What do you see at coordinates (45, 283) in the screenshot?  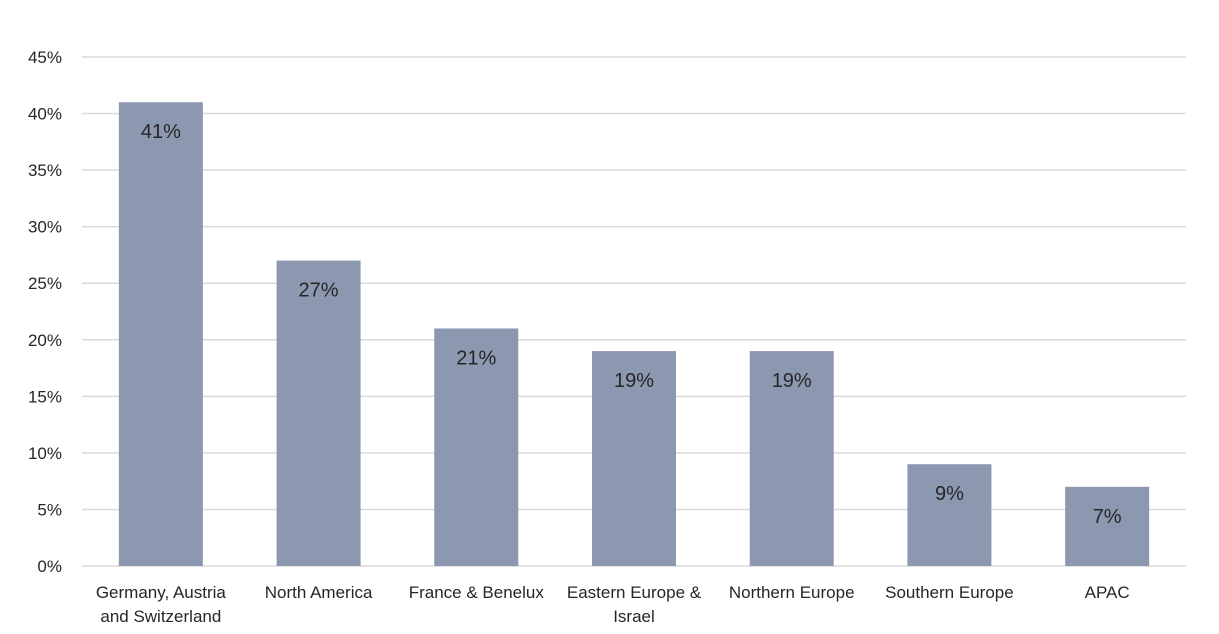 I see `y-tick-label: 25%` at bounding box center [45, 283].